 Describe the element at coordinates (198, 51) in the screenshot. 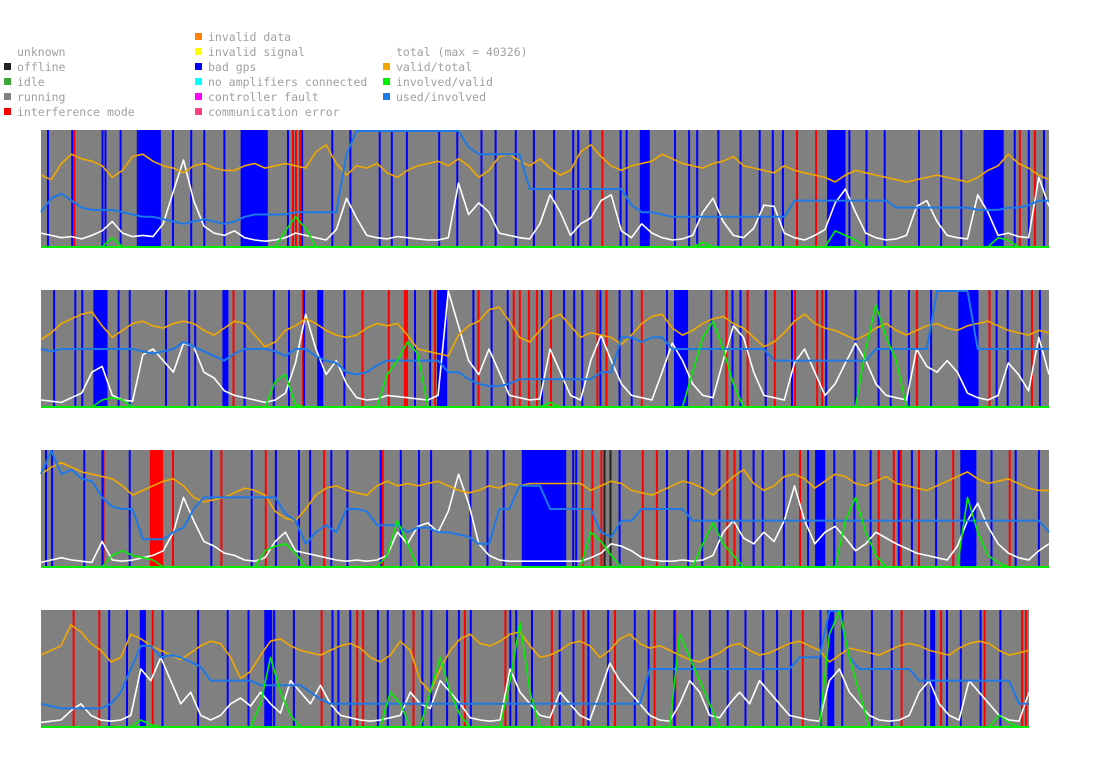

I see `legend-swatch-invalid-signal` at that location.